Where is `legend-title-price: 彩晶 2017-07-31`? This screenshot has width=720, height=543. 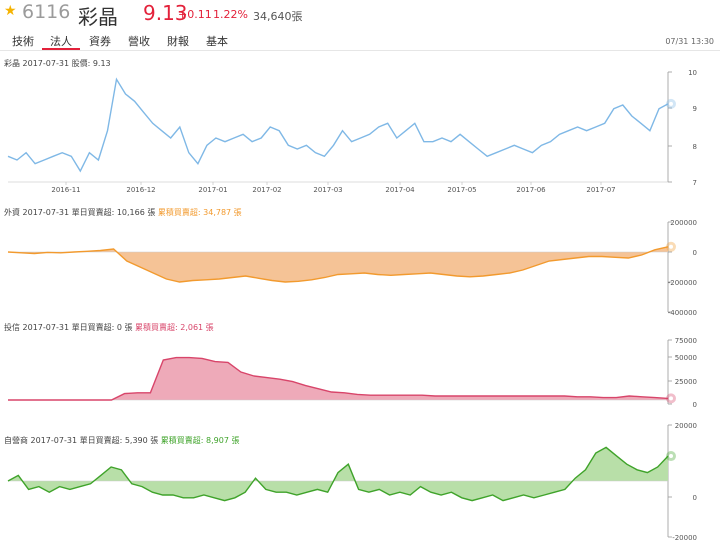
legend-title-price: 彩晶 2017-07-31 is located at coordinates (38, 63).